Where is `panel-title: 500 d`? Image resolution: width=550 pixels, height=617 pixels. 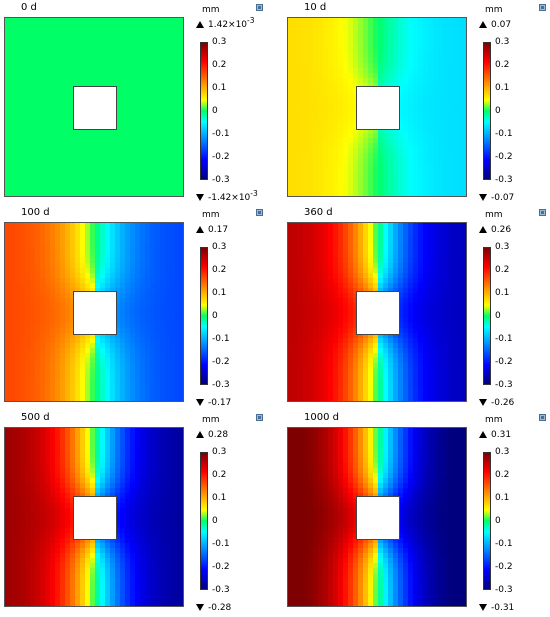
panel-title: 500 d is located at coordinates (35, 417).